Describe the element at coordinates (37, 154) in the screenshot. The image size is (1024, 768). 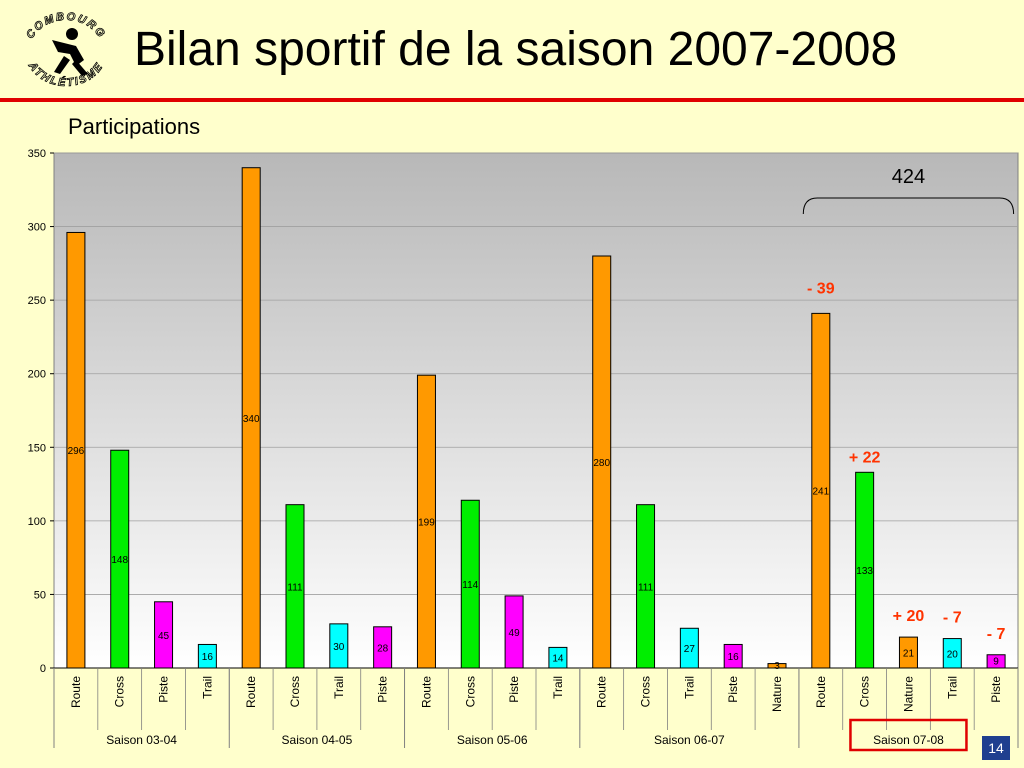
I see `y-tick-label: 350` at that location.